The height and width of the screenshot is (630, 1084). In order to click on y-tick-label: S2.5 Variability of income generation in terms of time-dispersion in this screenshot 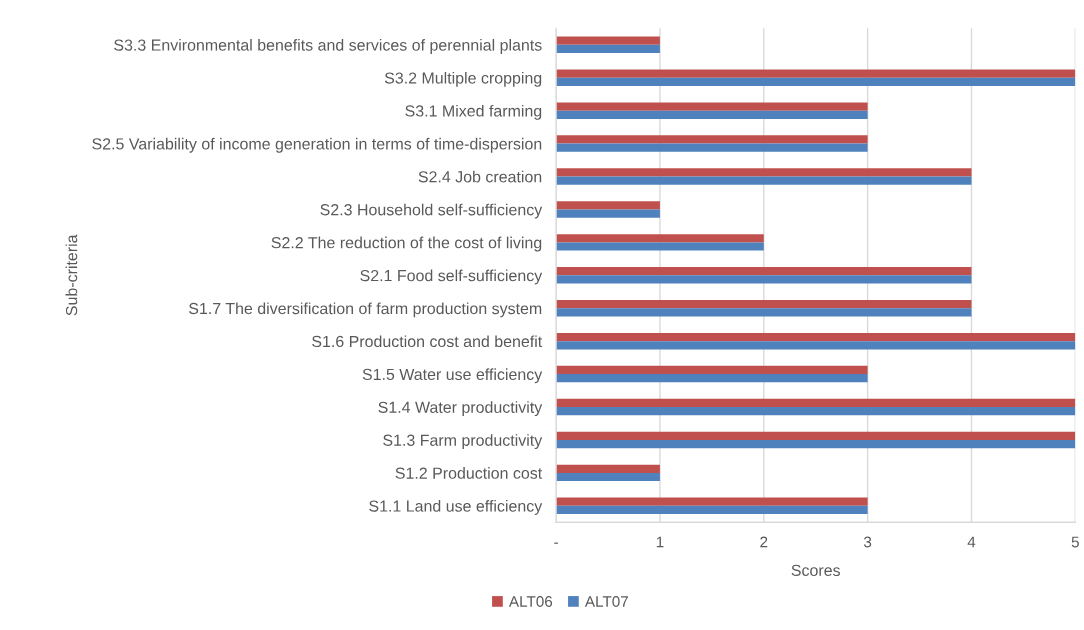, I will do `click(317, 145)`.